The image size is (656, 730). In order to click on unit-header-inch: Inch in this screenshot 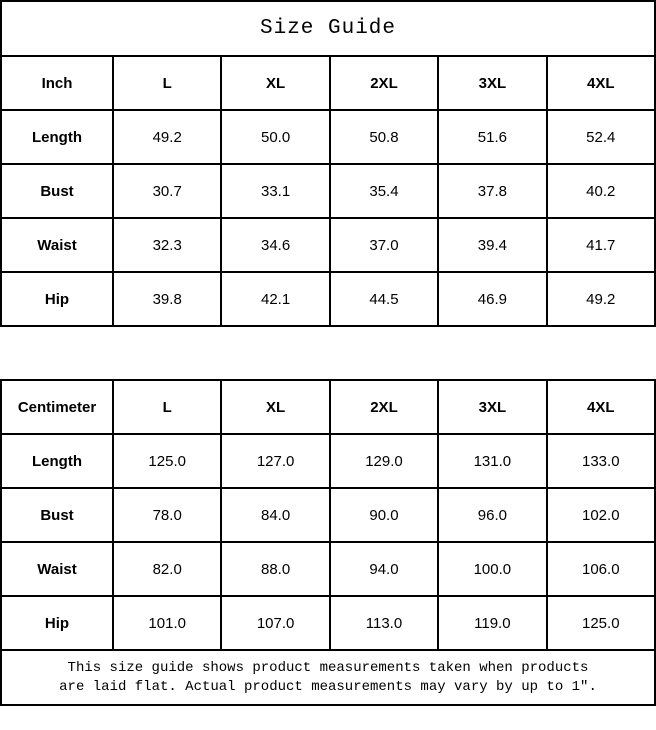, I will do `click(57, 83)`.